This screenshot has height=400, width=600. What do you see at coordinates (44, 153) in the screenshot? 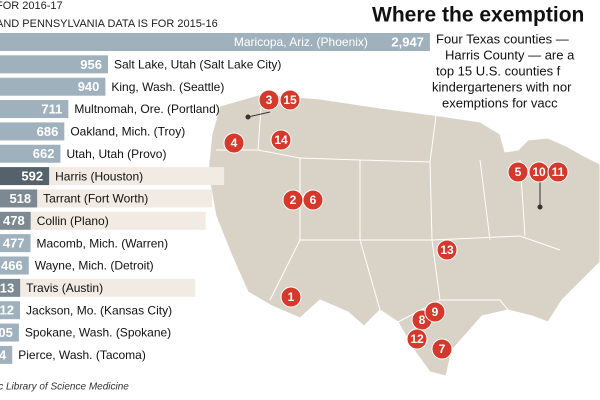
I see `value-label: 662` at bounding box center [44, 153].